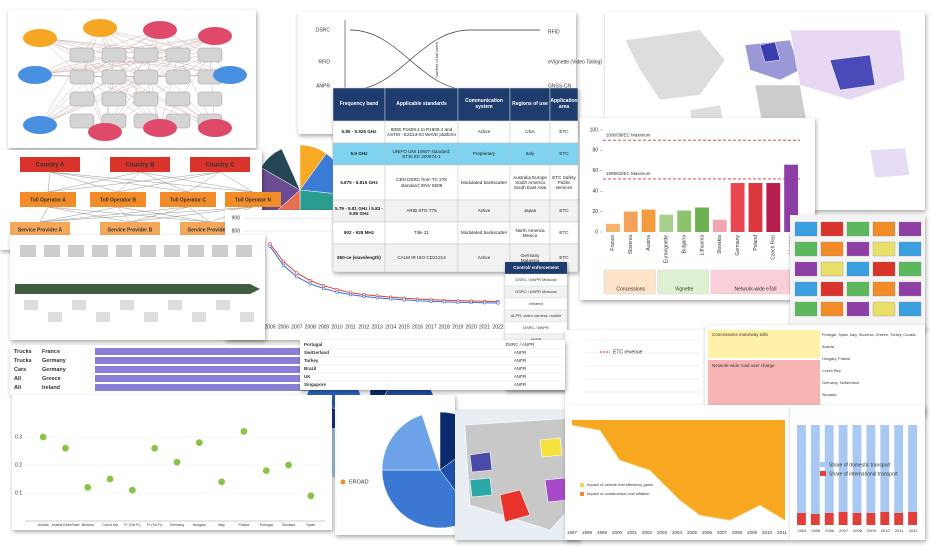 This screenshot has width=932, height=547. I want to click on cell-text: 850-ce (wavelength), so click(359, 258).